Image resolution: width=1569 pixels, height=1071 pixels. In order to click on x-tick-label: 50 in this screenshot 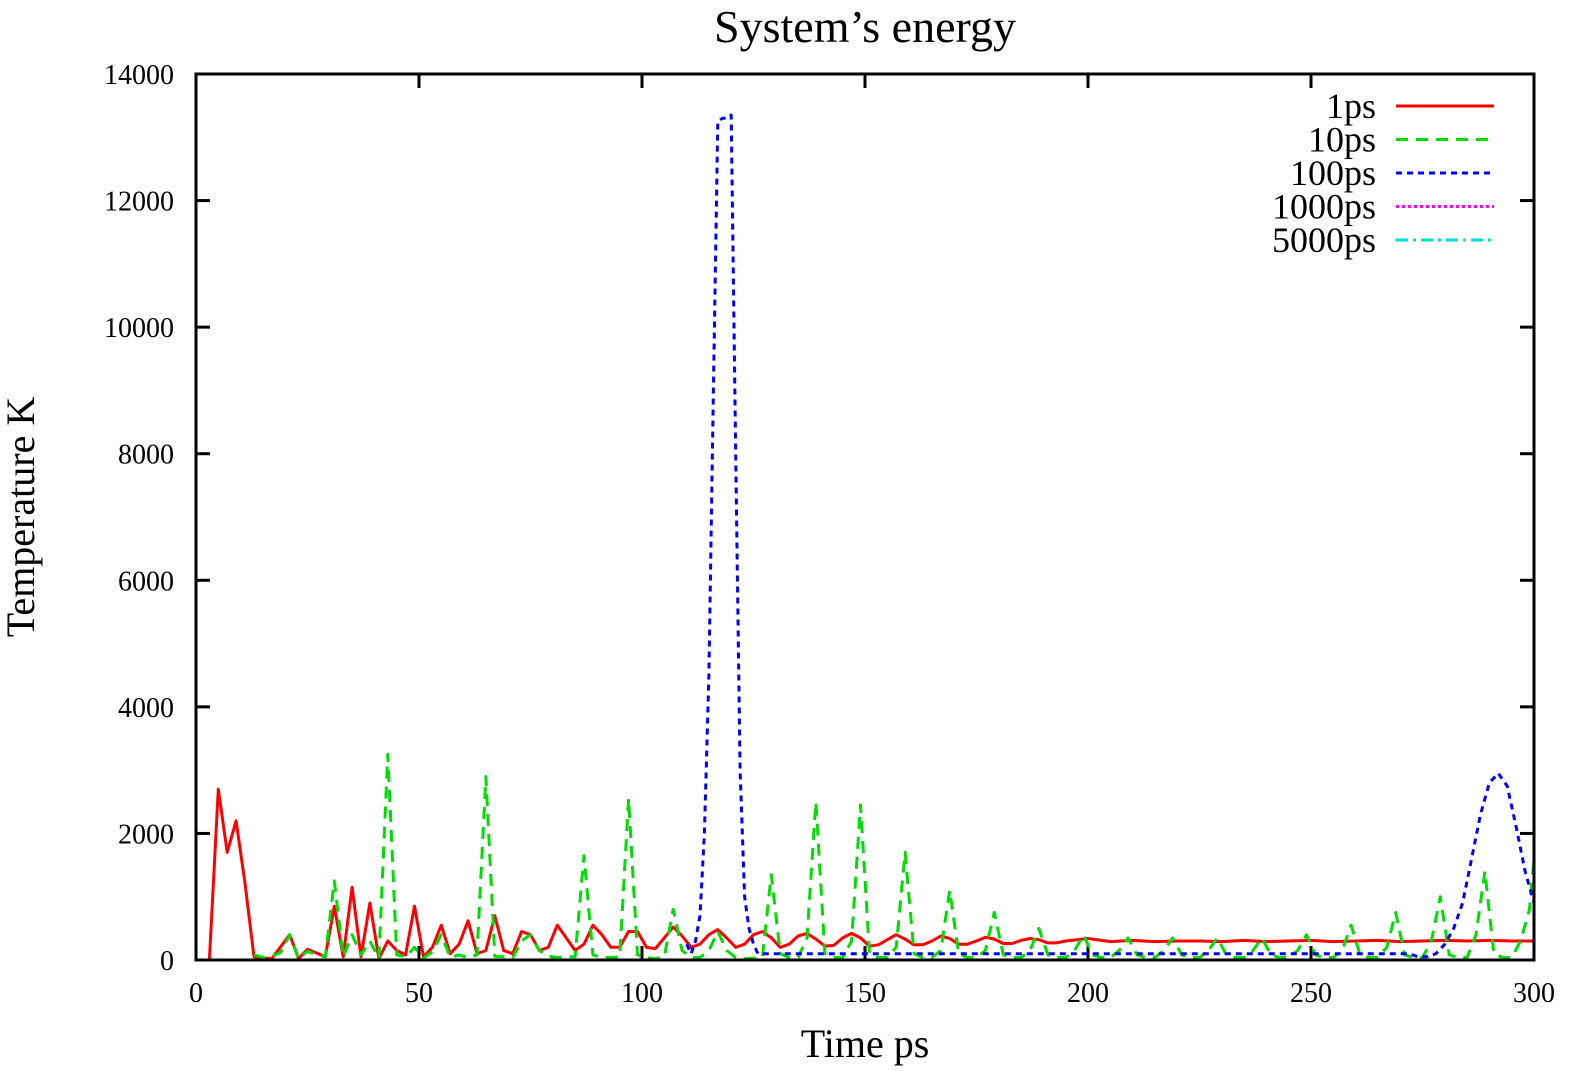, I will do `click(419, 993)`.